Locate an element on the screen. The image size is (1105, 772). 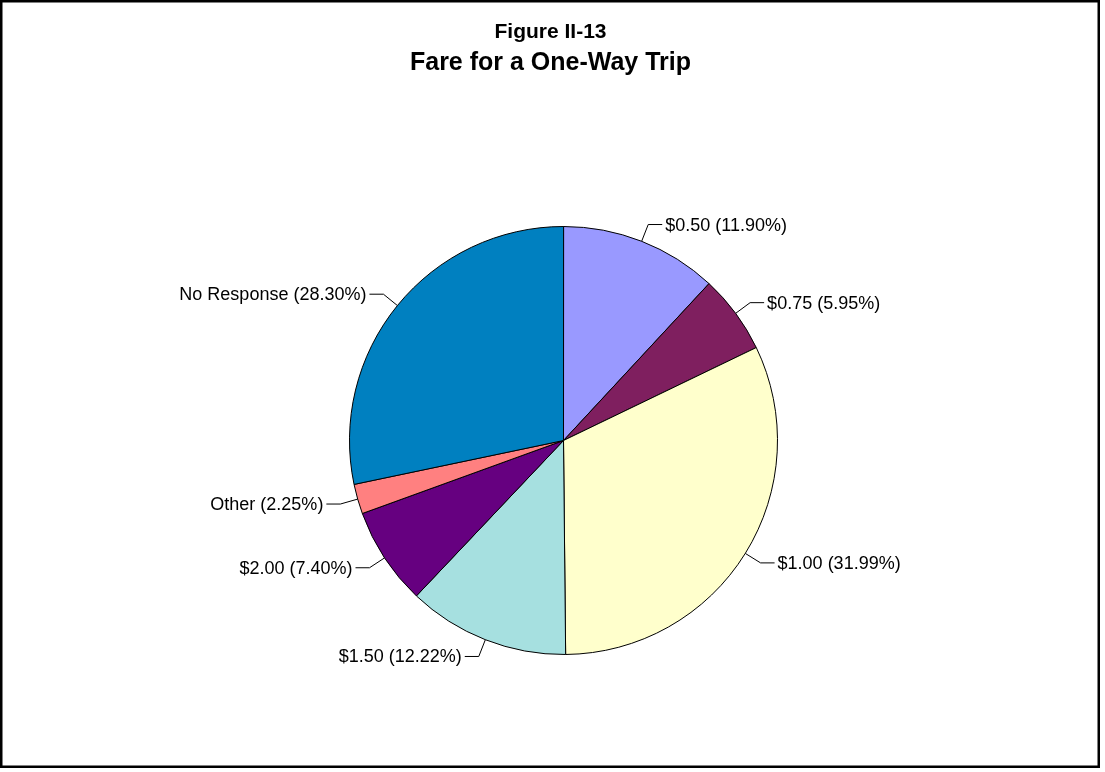
chart-title: Figure II-13 is located at coordinates (550, 30).